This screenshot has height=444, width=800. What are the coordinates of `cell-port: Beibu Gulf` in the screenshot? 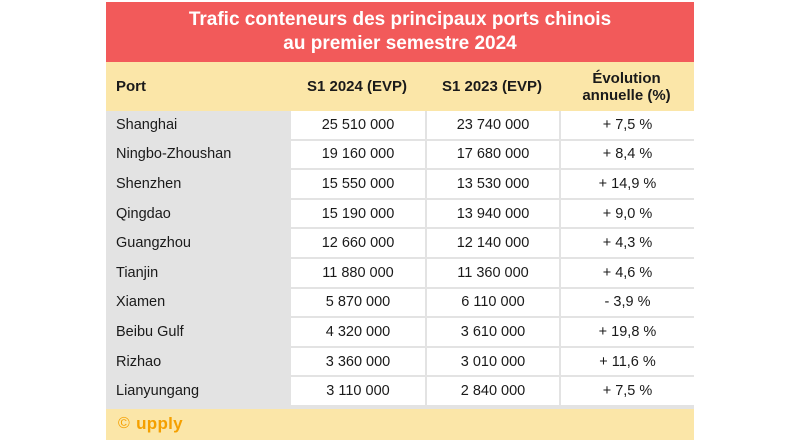 It's located at (197, 333).